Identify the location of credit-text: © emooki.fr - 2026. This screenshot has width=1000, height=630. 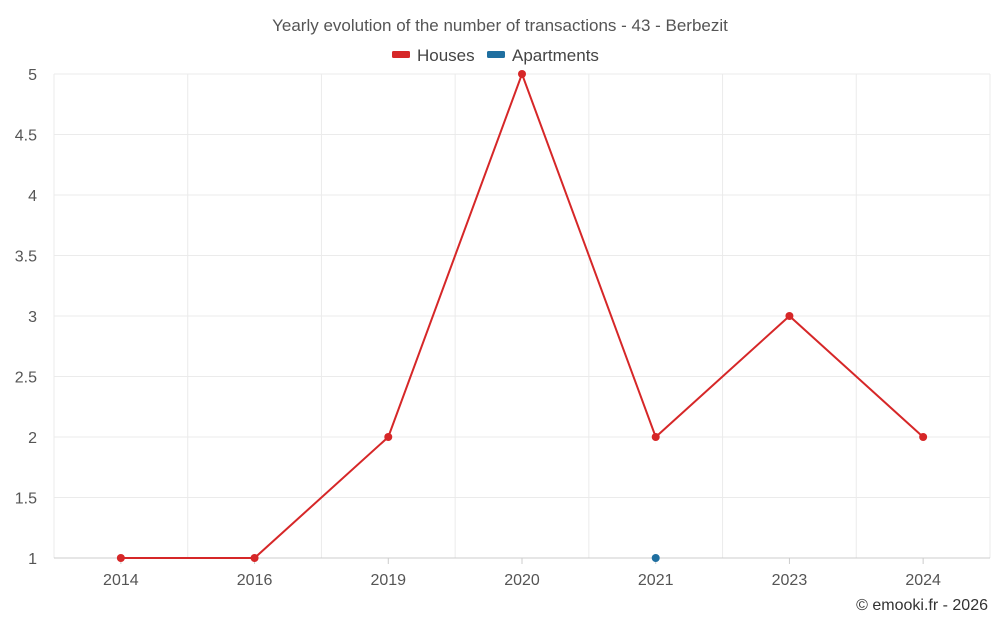
(922, 605).